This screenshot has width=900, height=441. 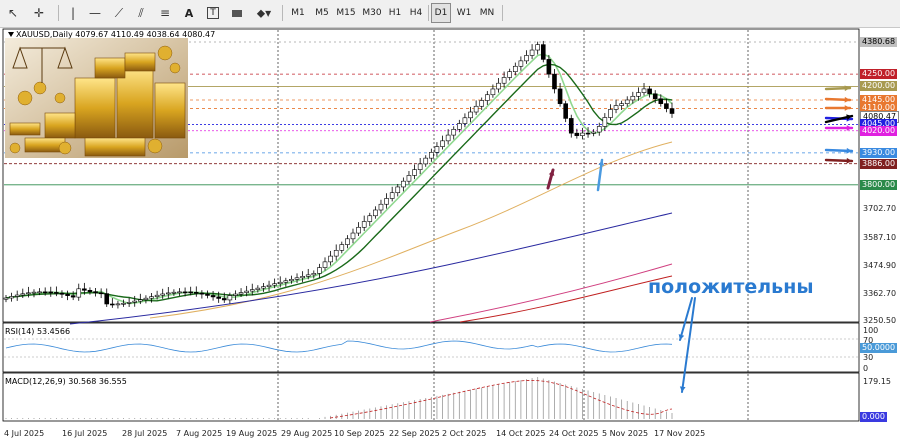 What do you see at coordinates (119, 12) in the screenshot?
I see `trendline-icon: ⟋` at bounding box center [119, 12].